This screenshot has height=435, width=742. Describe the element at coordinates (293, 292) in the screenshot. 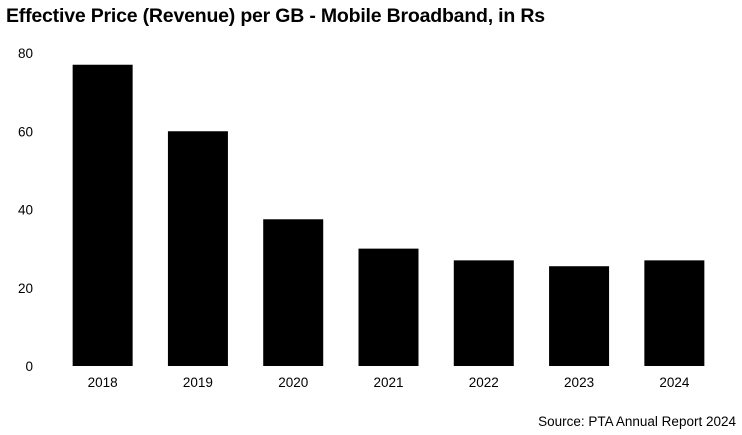

I see `bar-2020` at that location.